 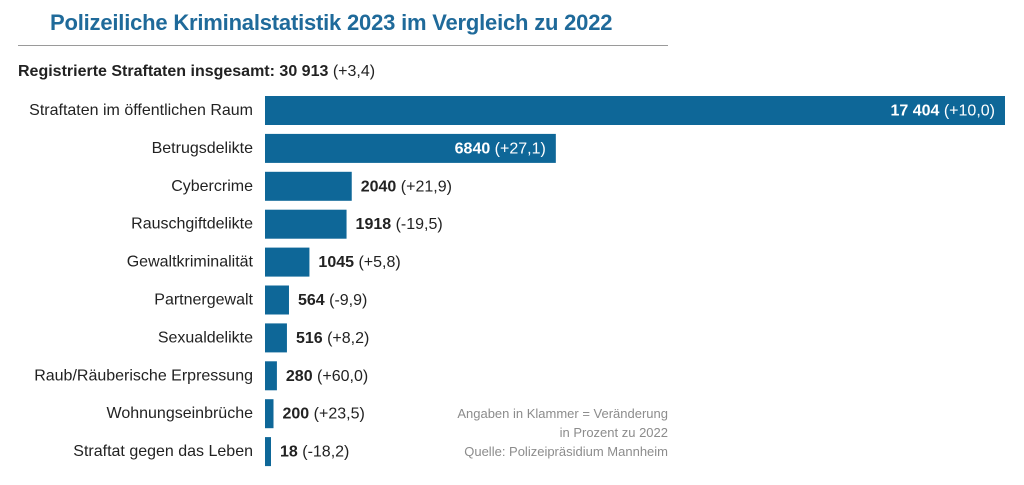 What do you see at coordinates (500, 148) in the screenshot?
I see `value-label: 6840 (+27,1)` at bounding box center [500, 148].